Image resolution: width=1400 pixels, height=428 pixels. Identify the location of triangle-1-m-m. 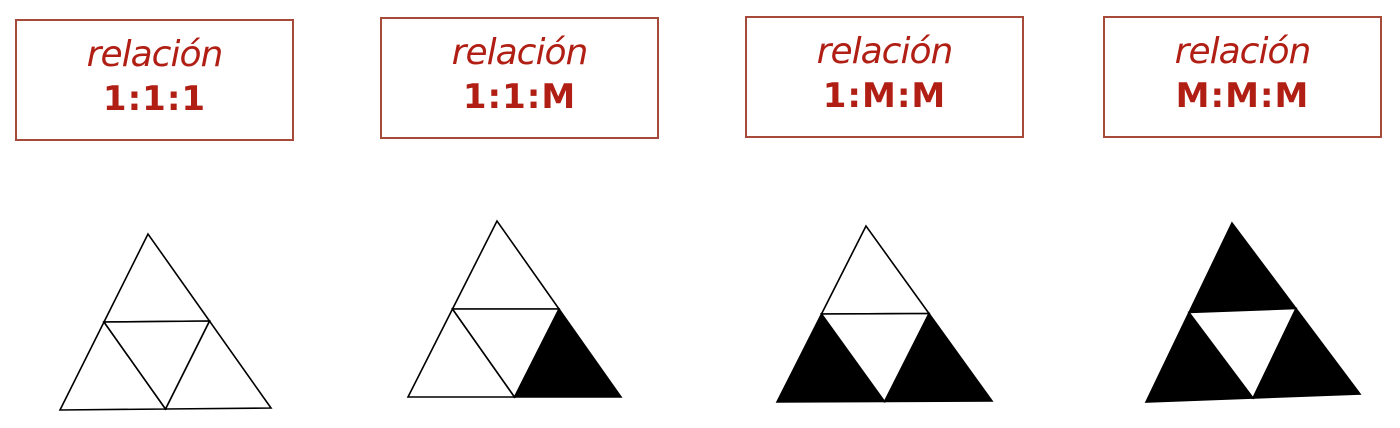
(884, 314).